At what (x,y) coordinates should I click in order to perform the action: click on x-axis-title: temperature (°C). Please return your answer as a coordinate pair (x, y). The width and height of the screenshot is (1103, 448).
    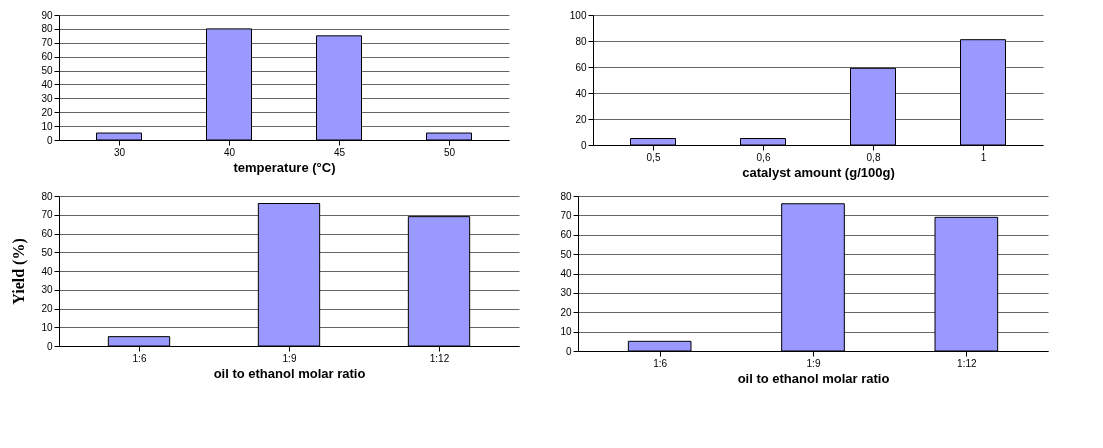
    Looking at the image, I should click on (284, 167).